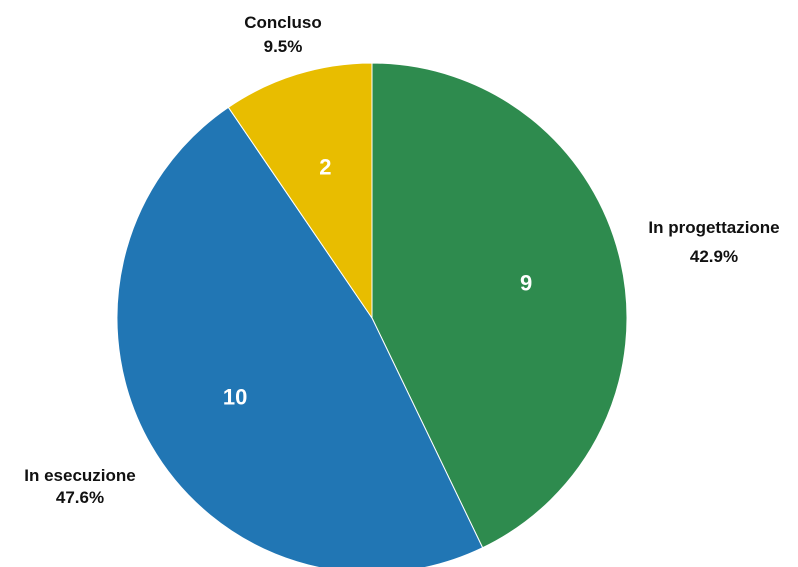 This screenshot has height=567, width=798. What do you see at coordinates (713, 227) in the screenshot?
I see `slice-label-in-progettazione: In progettazione` at bounding box center [713, 227].